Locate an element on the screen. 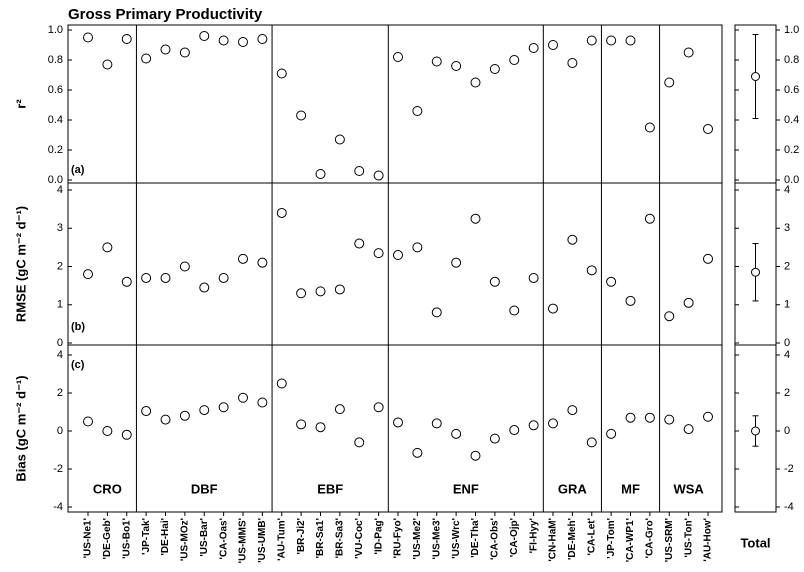 This screenshot has width=804, height=572. x-tick-label: 'BR-Sa1' is located at coordinates (320, 538).